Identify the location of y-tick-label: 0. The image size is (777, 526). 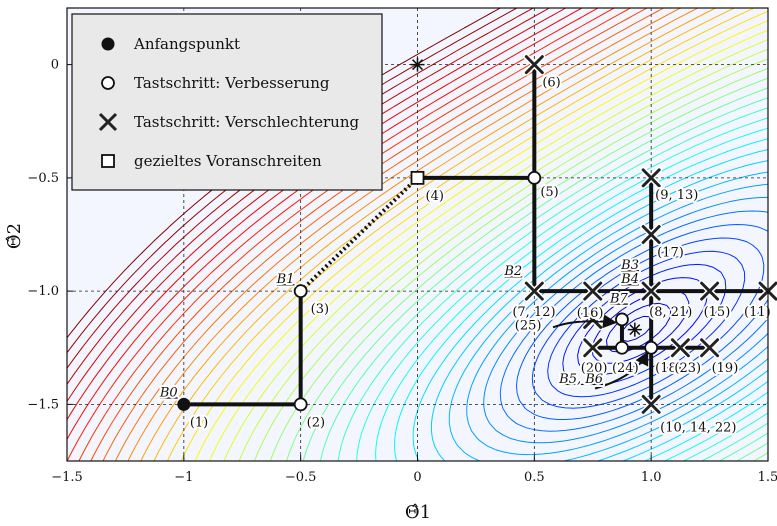
(55, 65).